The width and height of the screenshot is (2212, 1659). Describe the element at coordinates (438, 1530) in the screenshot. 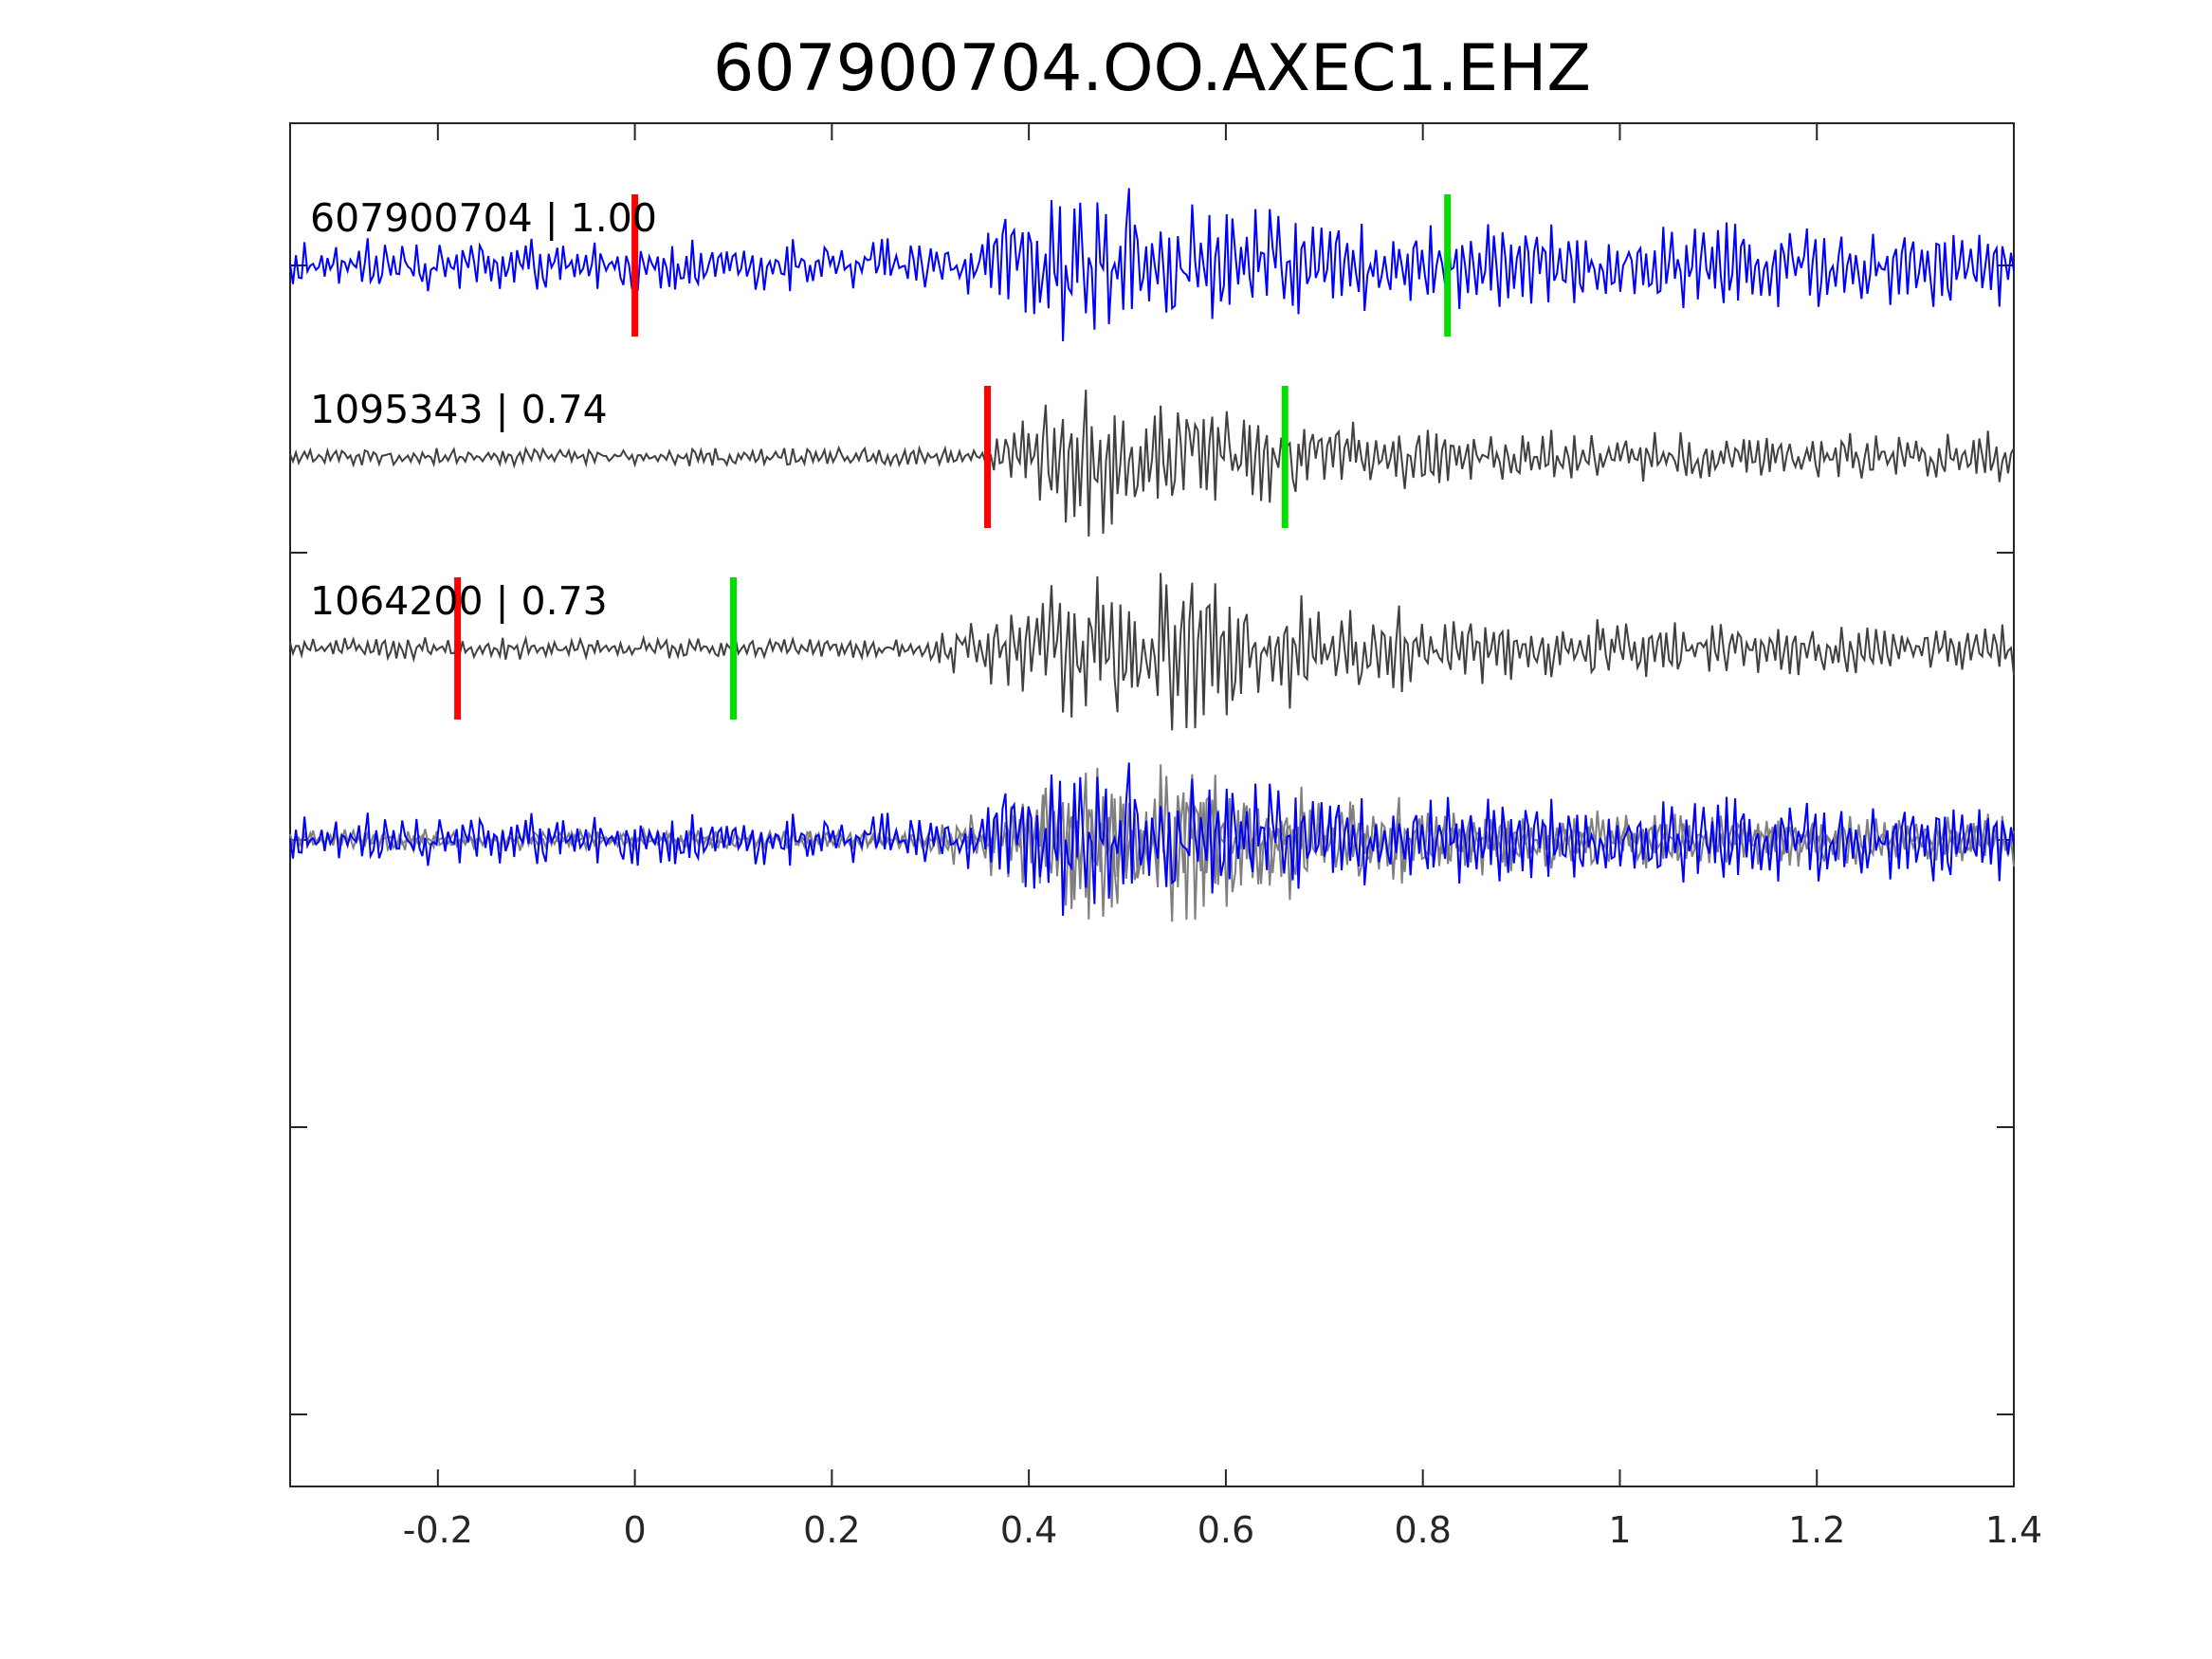

I see `x-tick-label: -0.2` at that location.